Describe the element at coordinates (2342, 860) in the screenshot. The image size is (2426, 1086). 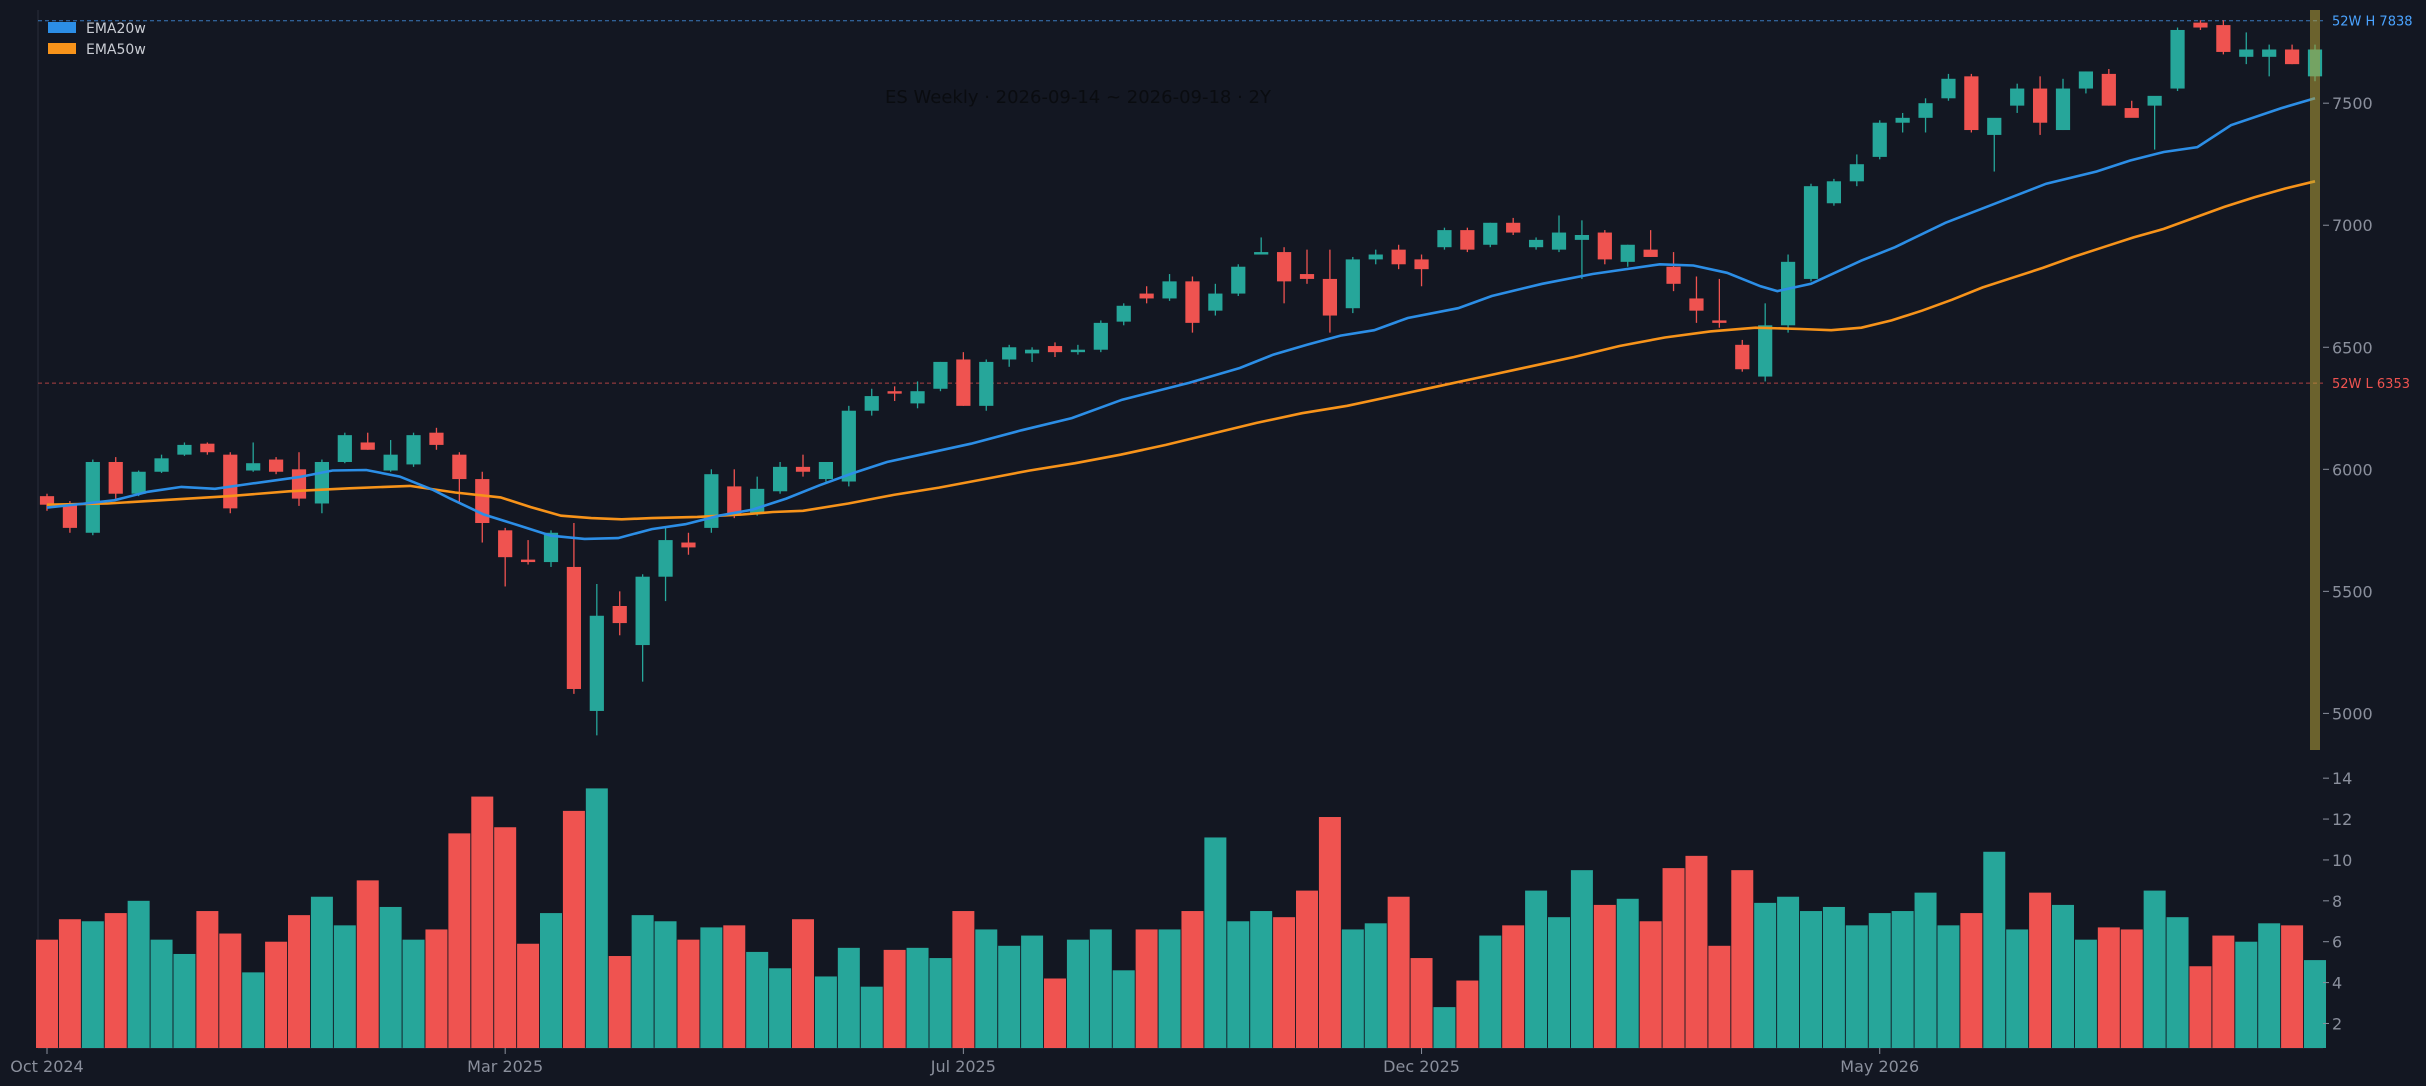
I see `volume-tick-label: 10` at that location.